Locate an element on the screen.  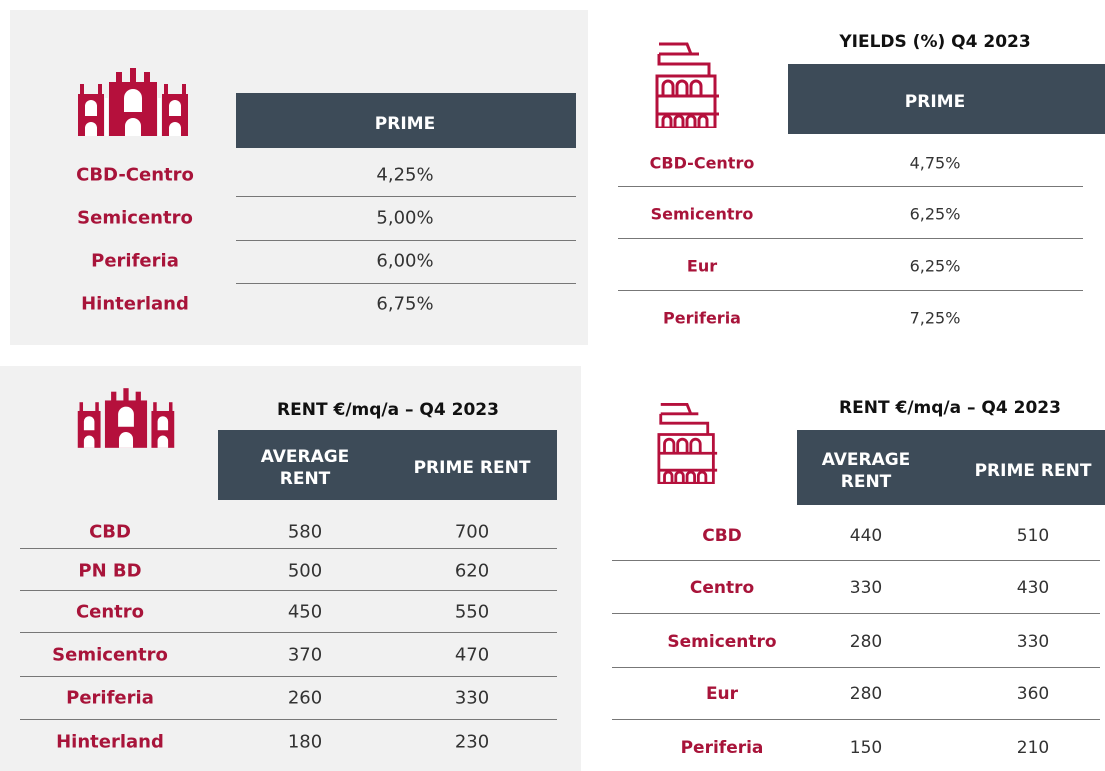
cell-value: 210 is located at coordinates (1033, 748).